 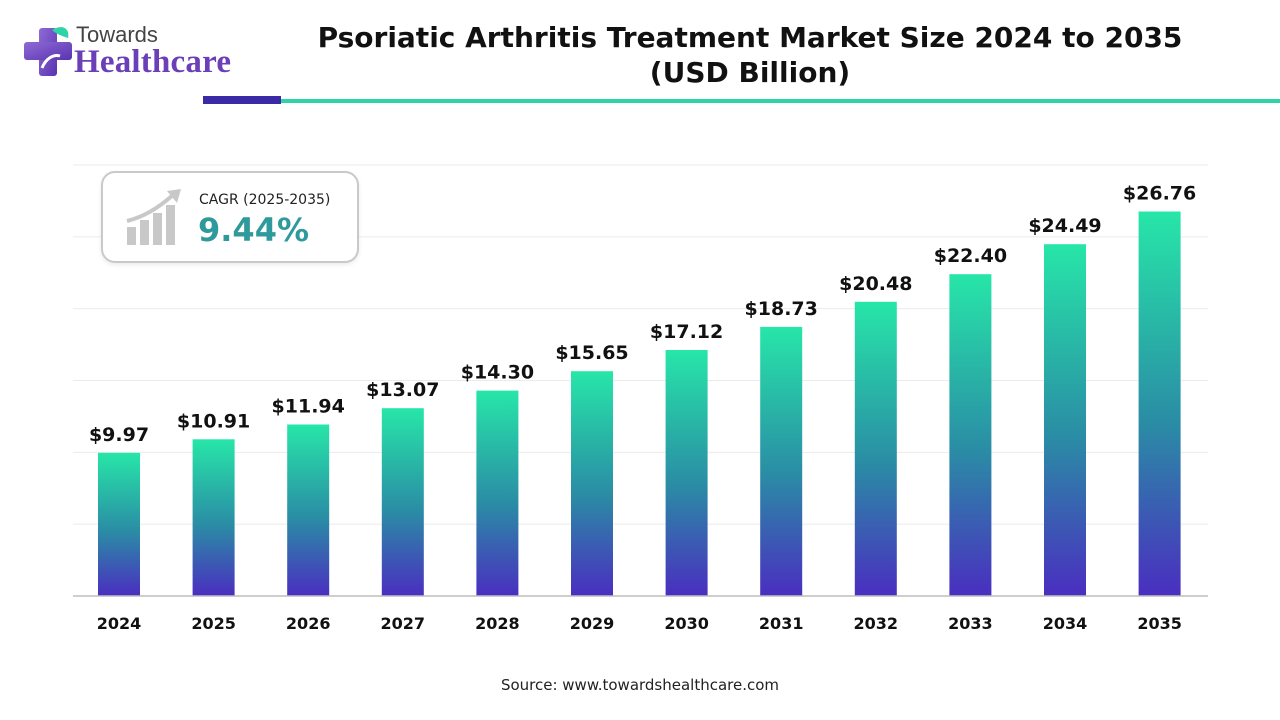 I want to click on data-label-2024: $9.97, so click(x=119, y=435).